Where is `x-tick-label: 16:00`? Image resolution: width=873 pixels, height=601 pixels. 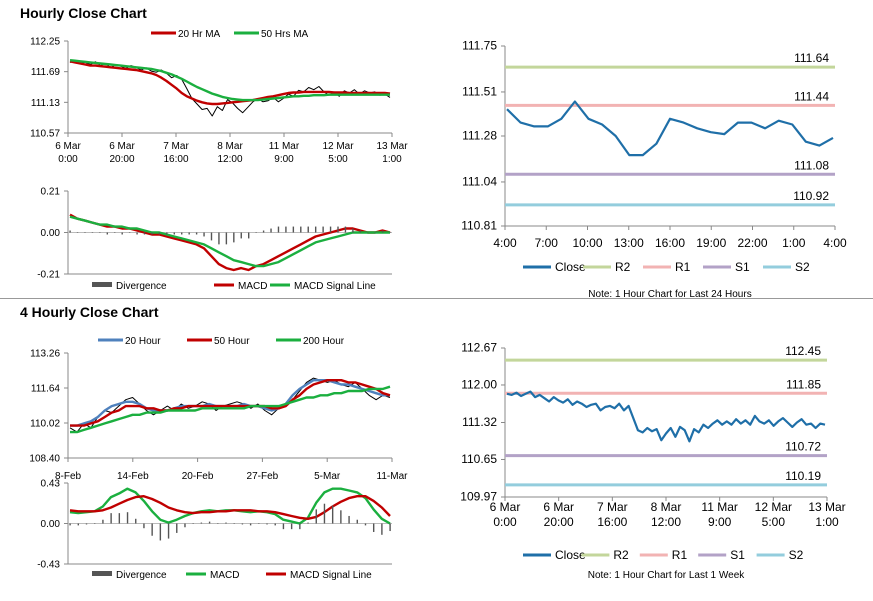
x-tick-label: 16:00 is located at coordinates (670, 243).